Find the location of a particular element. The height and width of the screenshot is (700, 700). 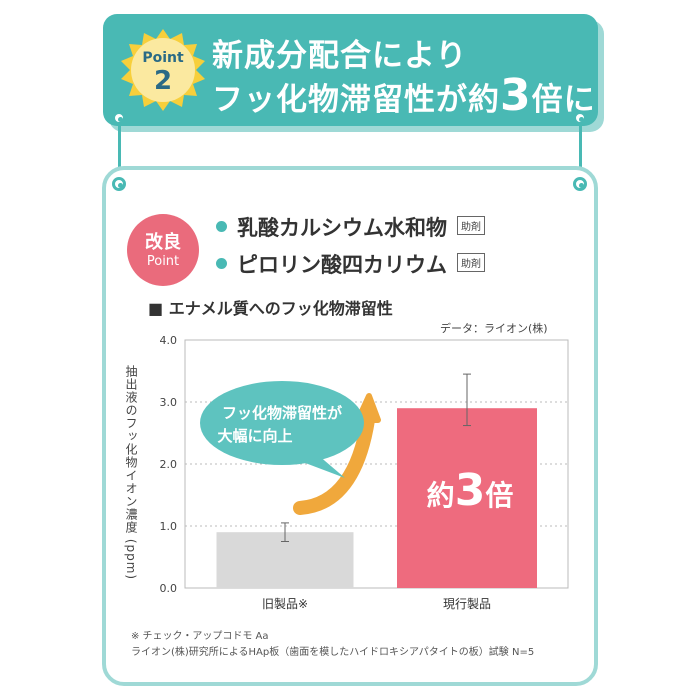

y-tick-label: 2.0 is located at coordinates (169, 464).